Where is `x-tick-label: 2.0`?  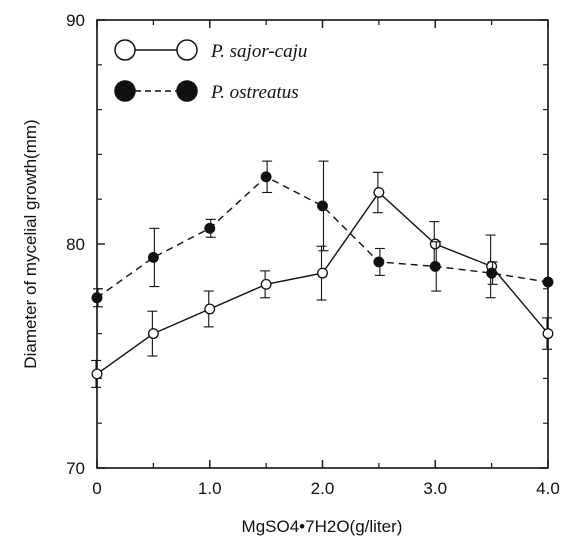
x-tick-label: 2.0 is located at coordinates (323, 488).